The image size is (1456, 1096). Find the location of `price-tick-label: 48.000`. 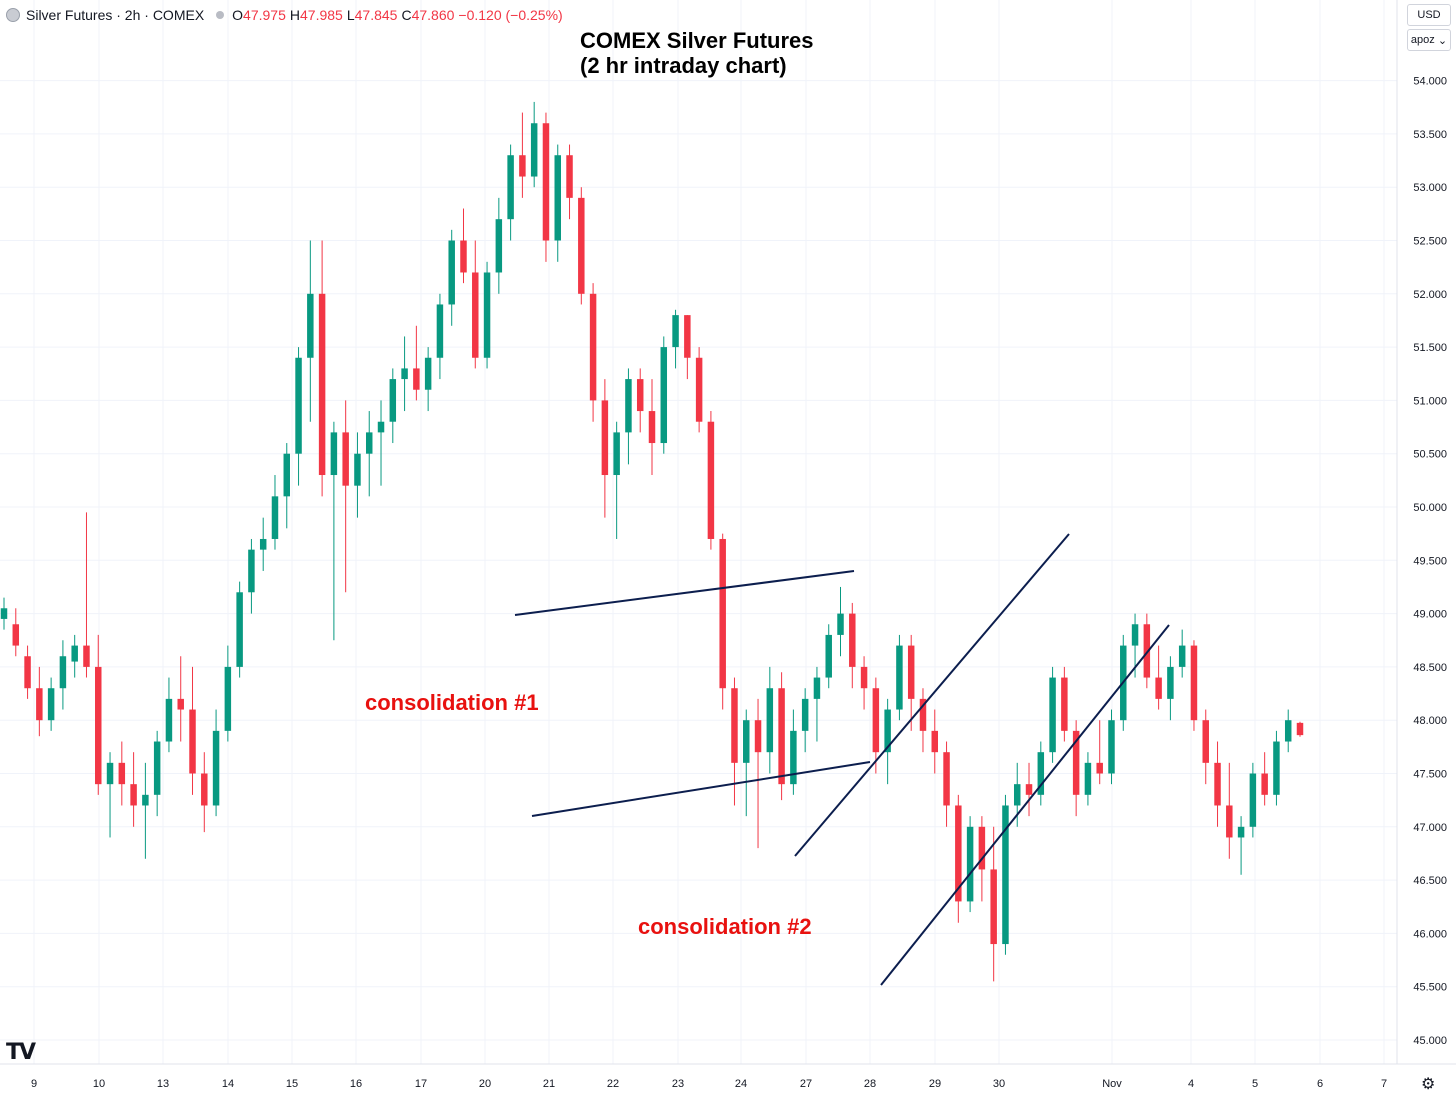

price-tick-label: 48.000 is located at coordinates (1430, 721).